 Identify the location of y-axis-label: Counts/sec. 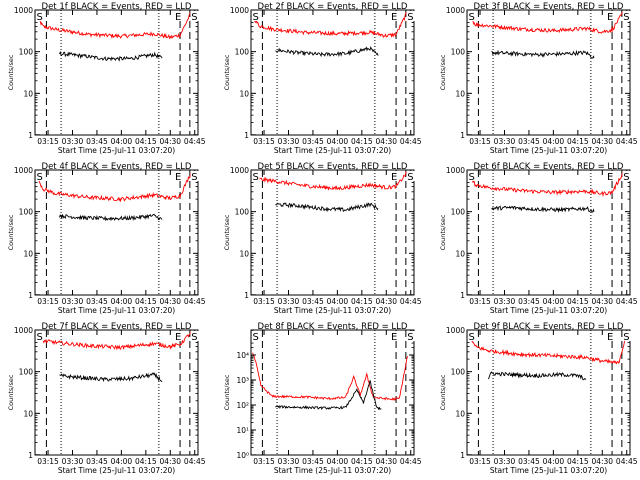
(11, 392).